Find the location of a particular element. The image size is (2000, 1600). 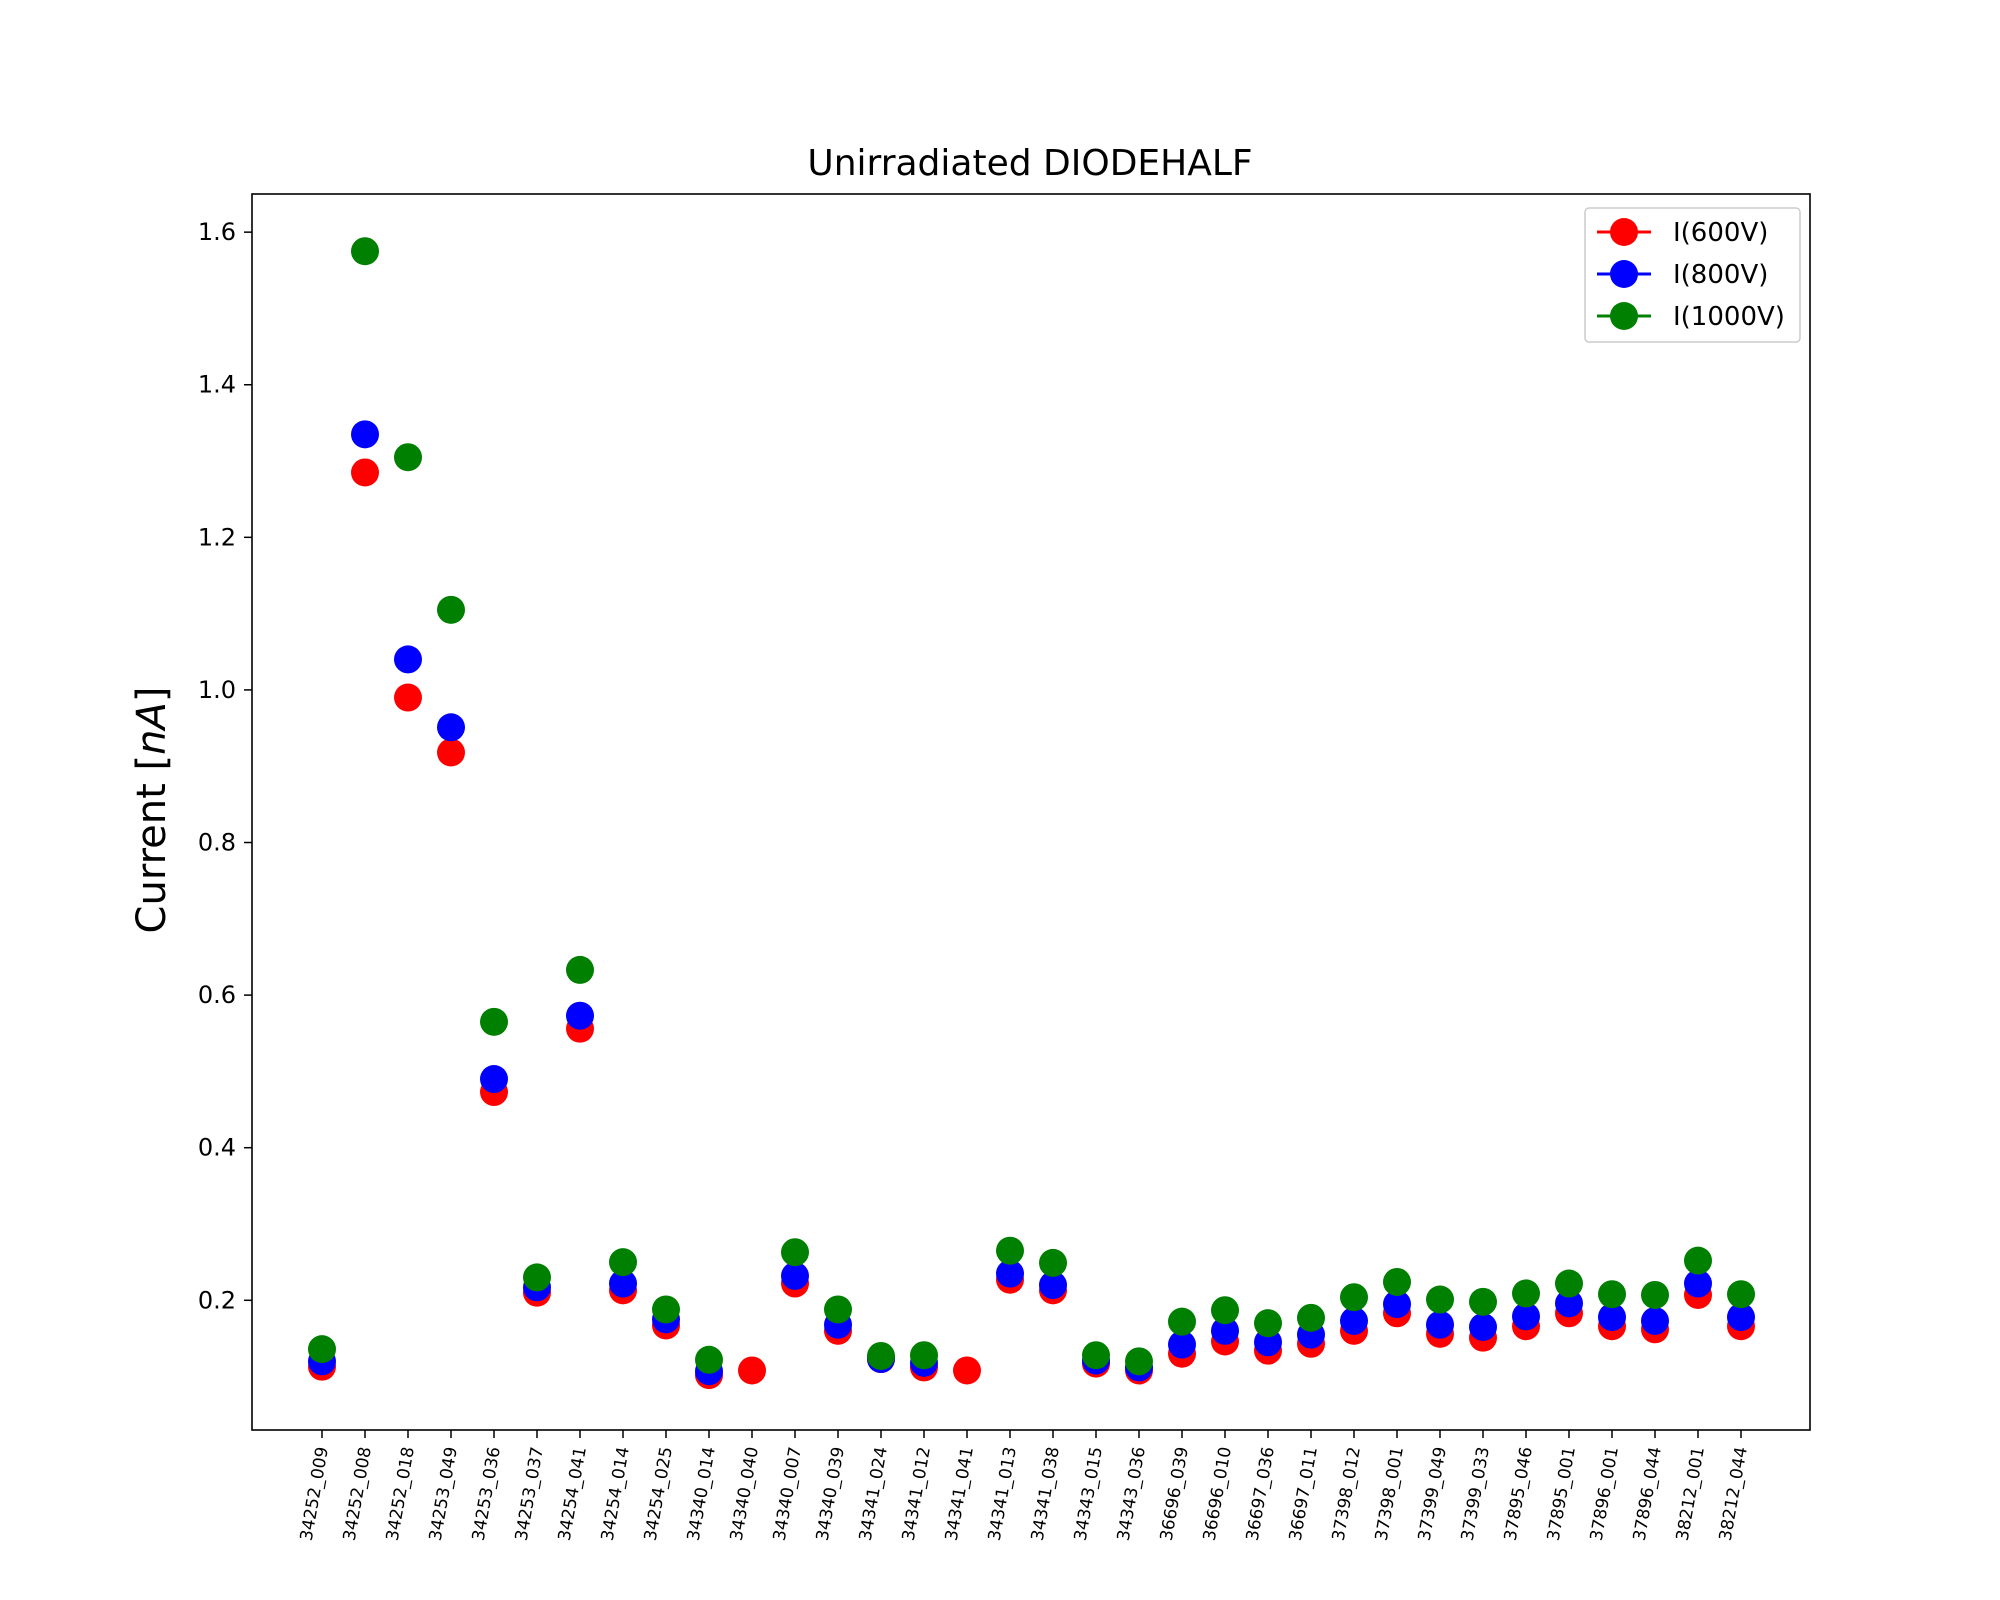

x-tick-label: 37398_001 is located at coordinates (1390, 1493).